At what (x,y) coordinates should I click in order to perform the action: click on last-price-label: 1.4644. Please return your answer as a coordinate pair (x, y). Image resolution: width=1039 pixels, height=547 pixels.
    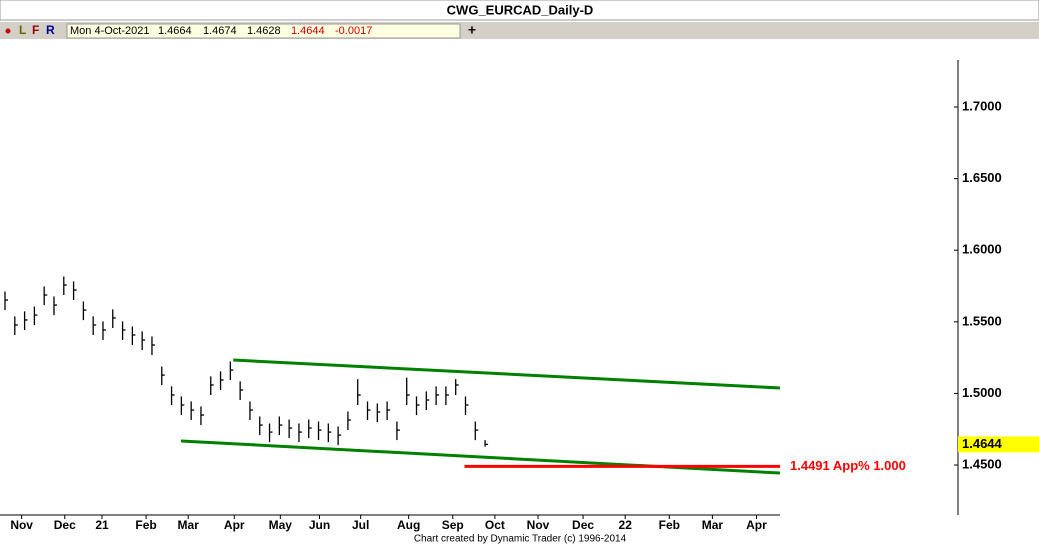
    Looking at the image, I should click on (982, 443).